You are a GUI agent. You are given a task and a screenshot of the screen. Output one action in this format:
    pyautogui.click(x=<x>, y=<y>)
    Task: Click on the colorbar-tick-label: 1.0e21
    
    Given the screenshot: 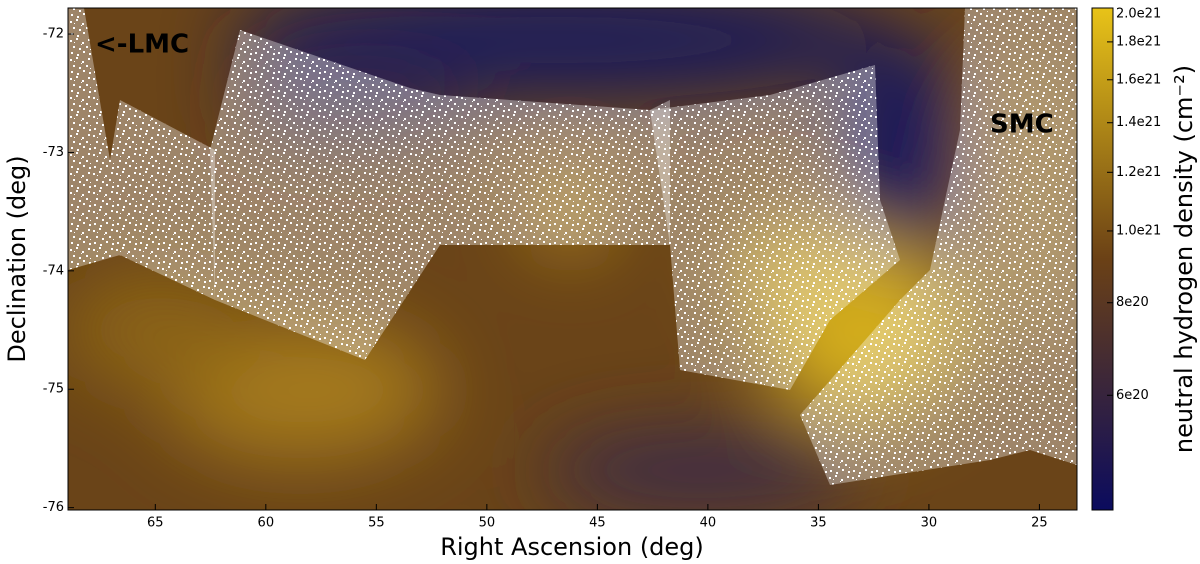 What is the action you would take?
    pyautogui.click(x=1138, y=230)
    